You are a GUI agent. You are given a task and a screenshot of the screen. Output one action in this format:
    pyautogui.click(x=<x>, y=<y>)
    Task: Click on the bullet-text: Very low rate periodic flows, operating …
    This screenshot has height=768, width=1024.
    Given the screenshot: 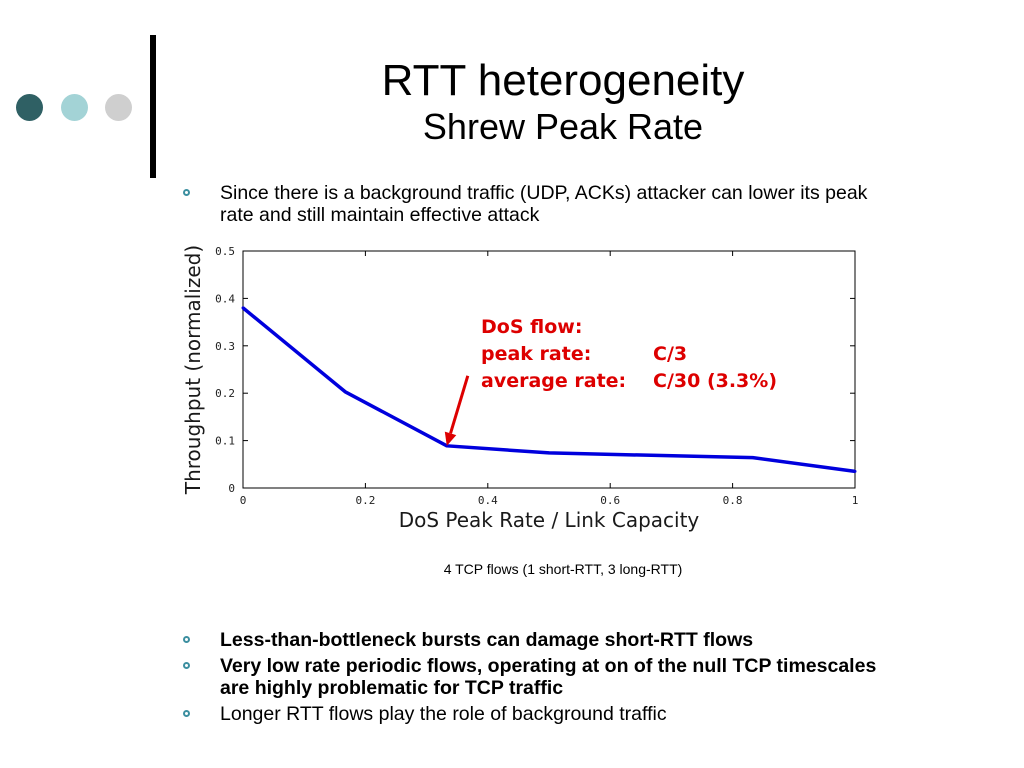 What is the action you would take?
    pyautogui.click(x=548, y=677)
    